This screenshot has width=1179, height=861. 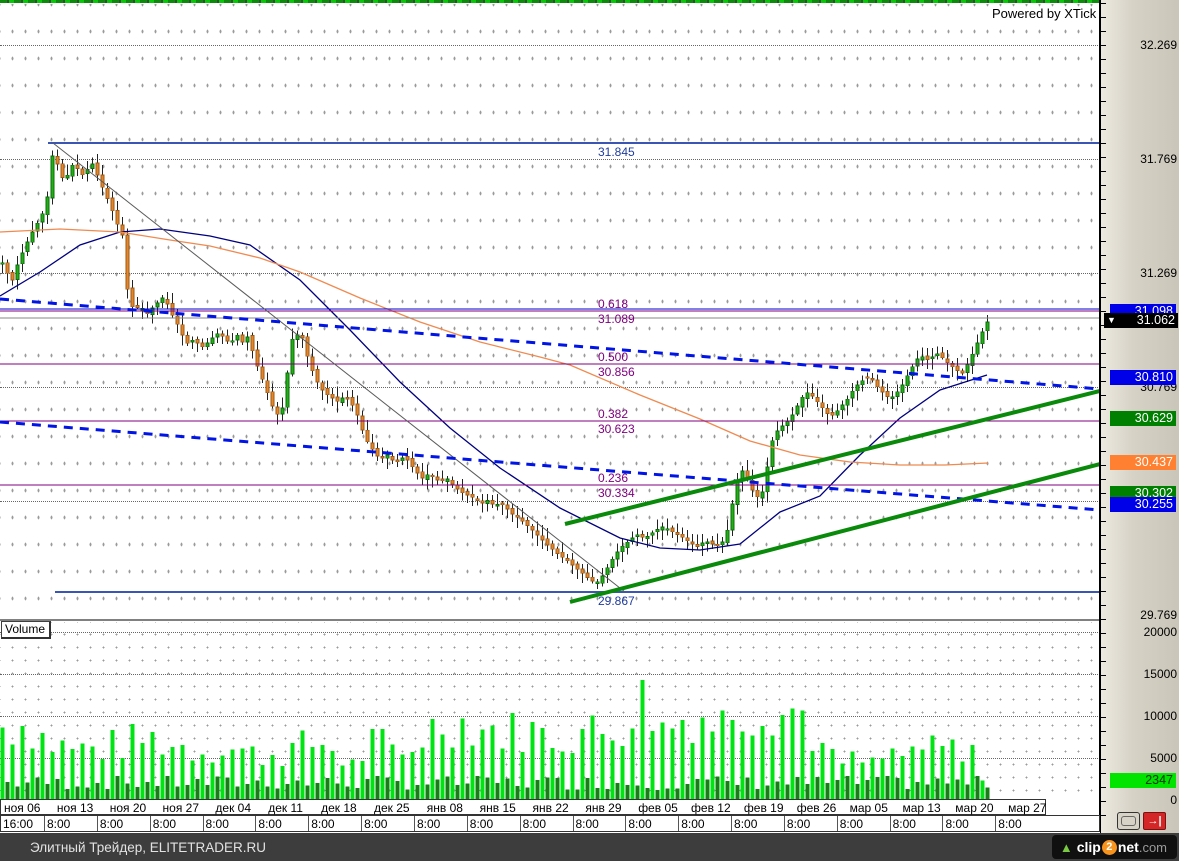 What do you see at coordinates (1143, 463) in the screenshot?
I see `price-level-label: 30.437` at bounding box center [1143, 463].